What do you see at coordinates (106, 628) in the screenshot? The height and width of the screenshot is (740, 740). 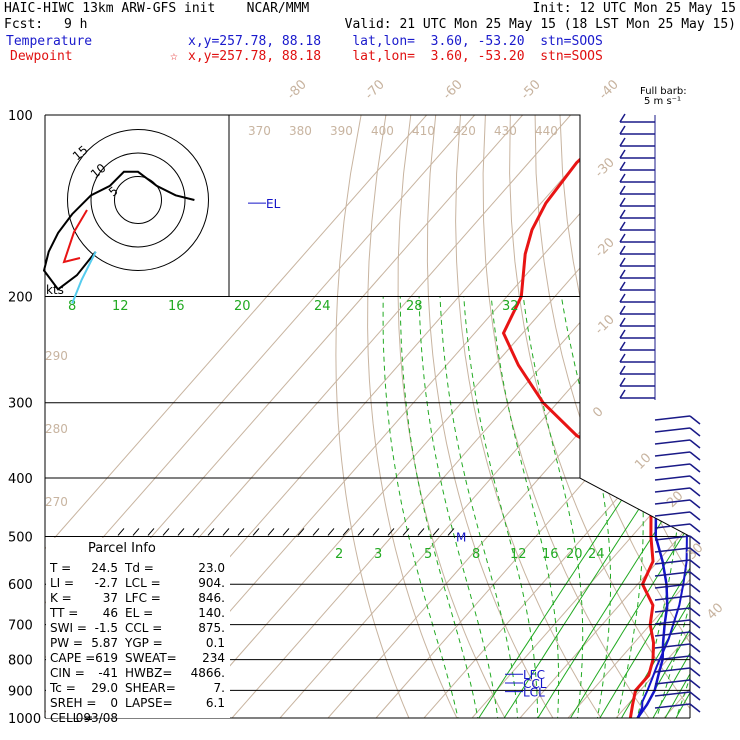 I see `parcel-info-value: -1.5` at bounding box center [106, 628].